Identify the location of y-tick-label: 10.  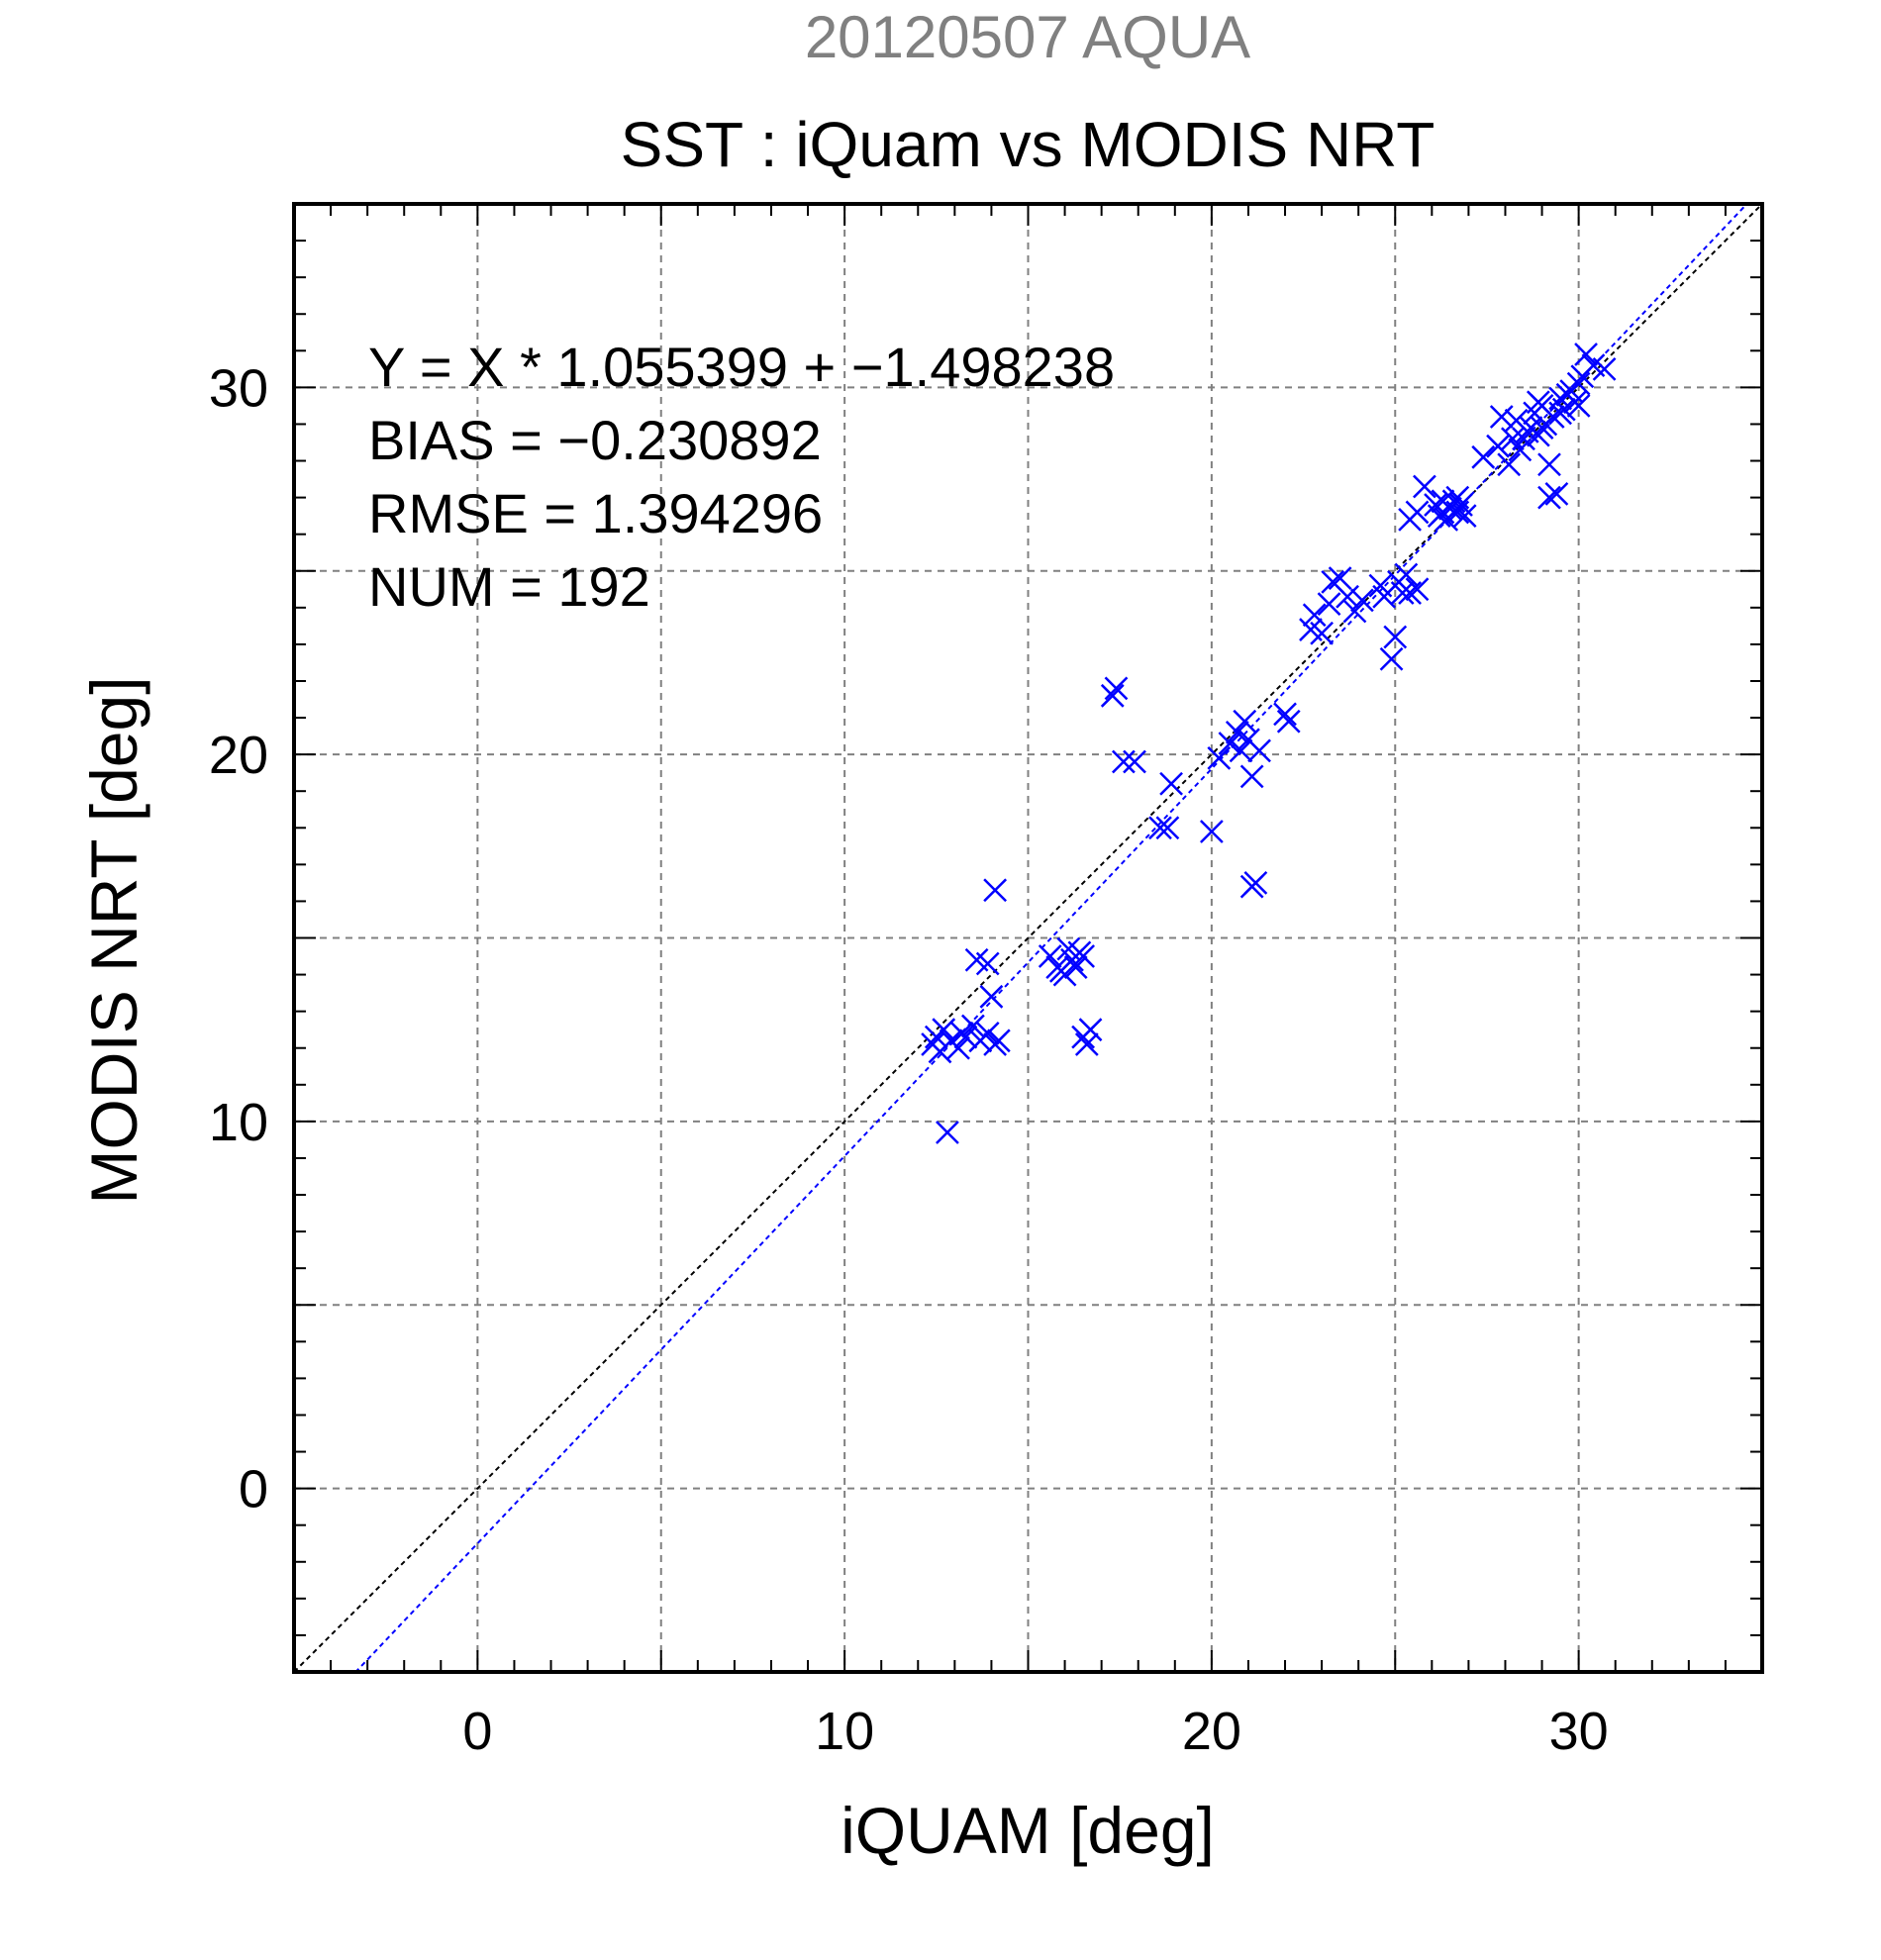
(239, 1122).